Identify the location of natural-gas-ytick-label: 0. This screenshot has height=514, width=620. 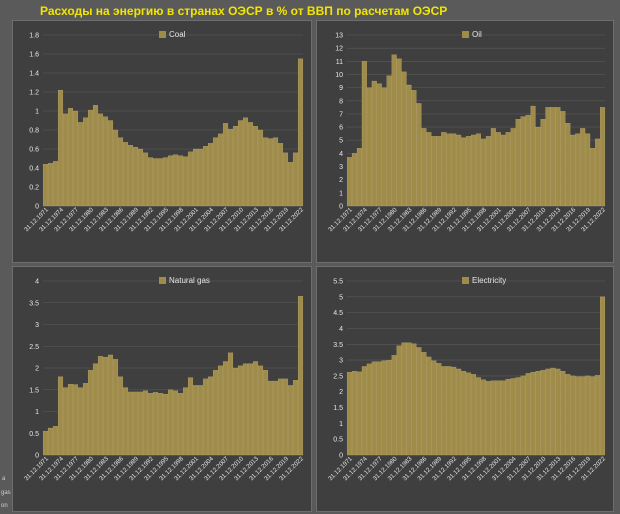
(37, 456).